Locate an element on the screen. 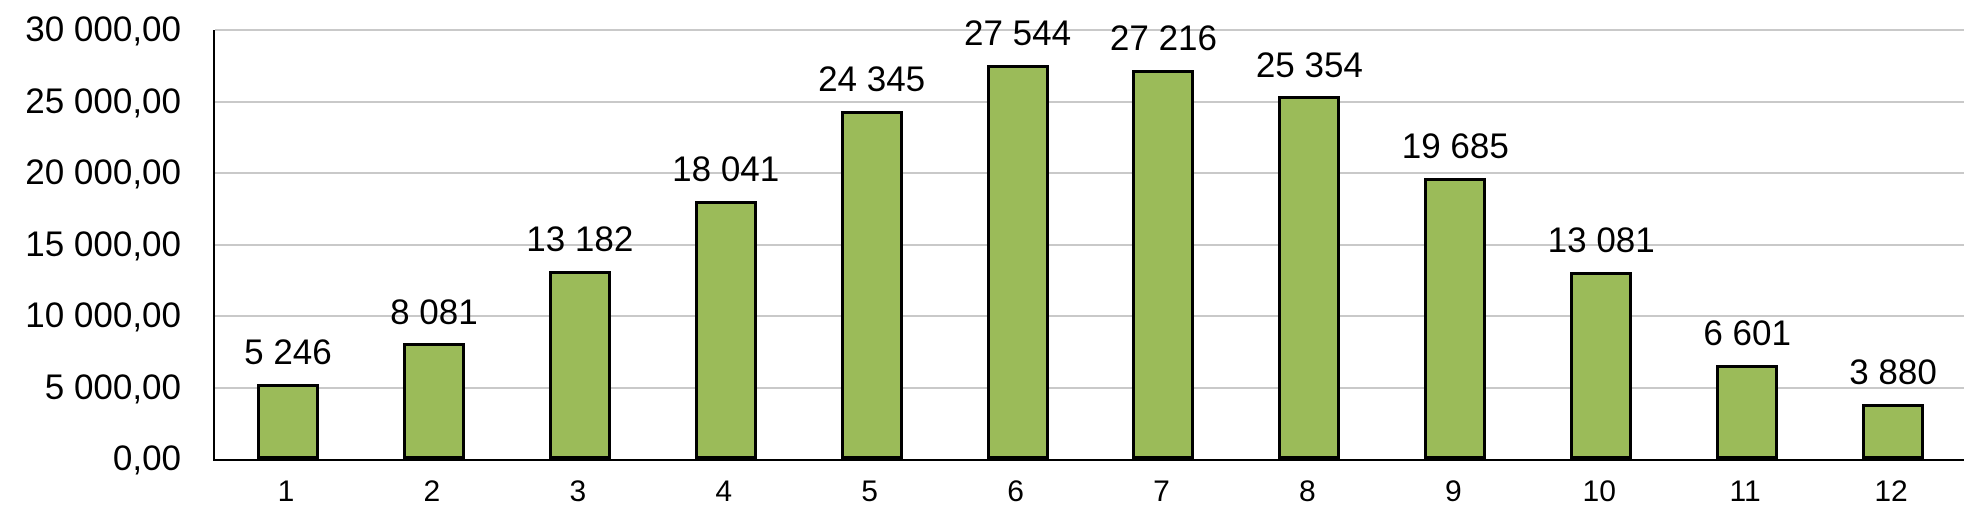  bar-value-label: 18 041 is located at coordinates (726, 170).